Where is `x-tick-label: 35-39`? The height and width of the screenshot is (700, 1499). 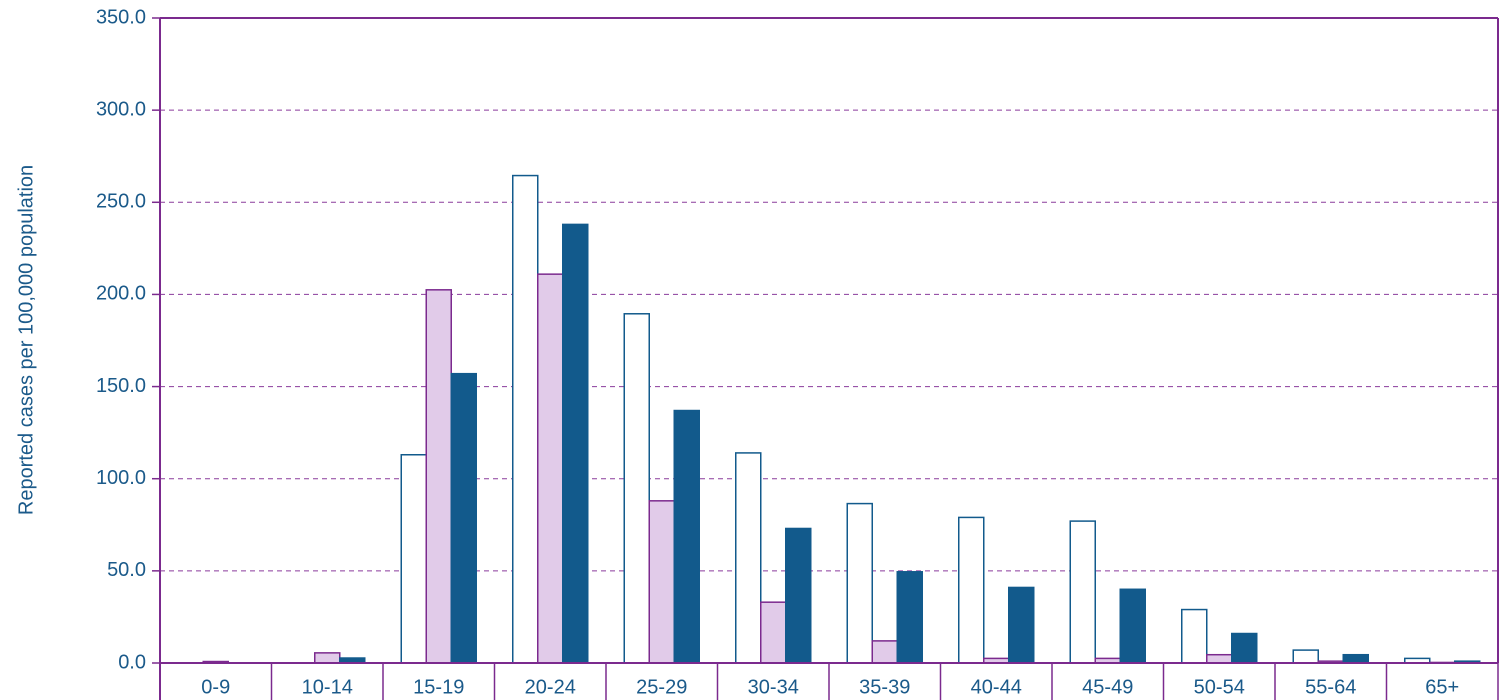 x-tick-label: 35-39 is located at coordinates (884, 687).